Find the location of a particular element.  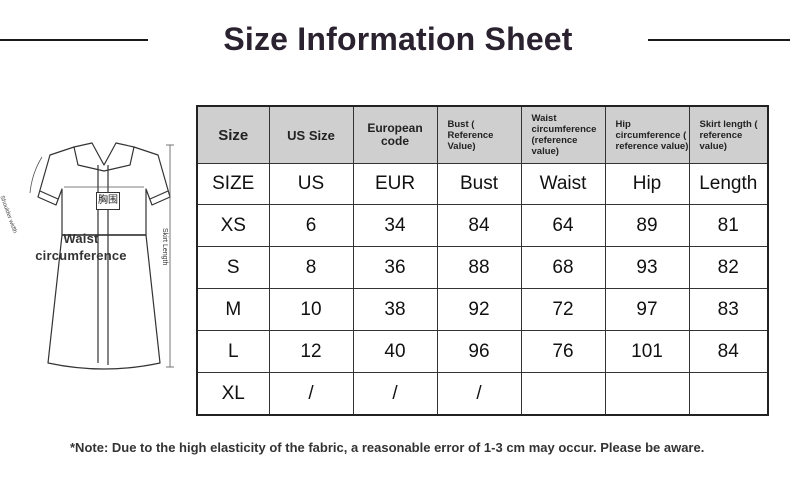

table-cell: 96 is located at coordinates (479, 351).